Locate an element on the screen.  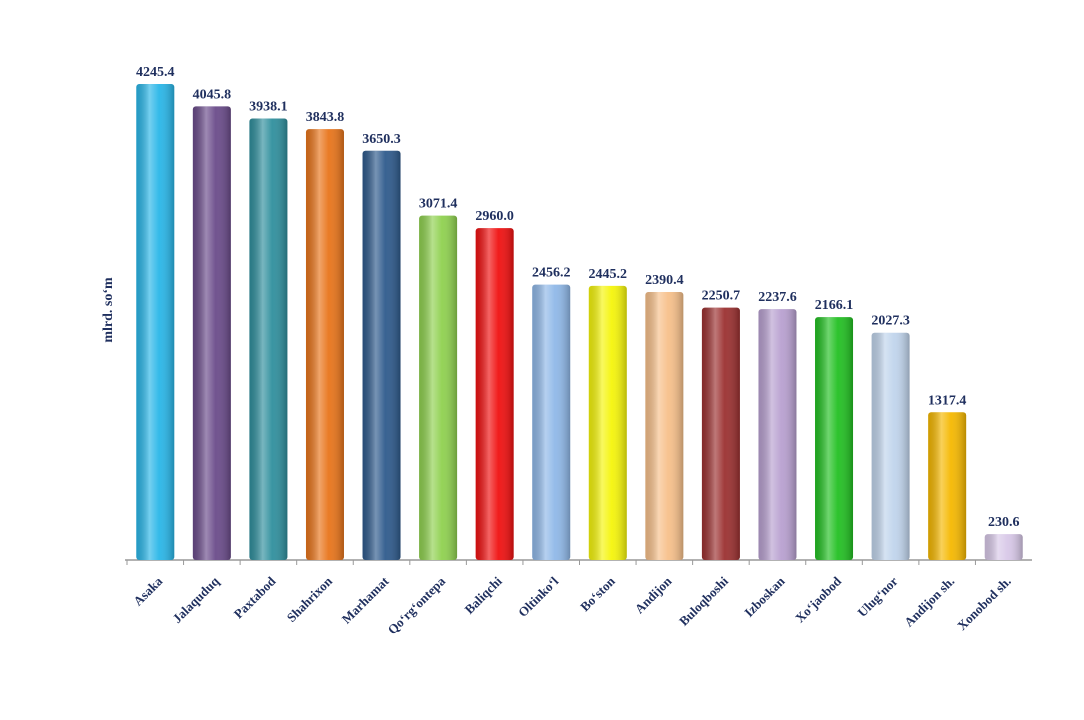
x-tick-label: Oltinko‘l is located at coordinates (538, 596).